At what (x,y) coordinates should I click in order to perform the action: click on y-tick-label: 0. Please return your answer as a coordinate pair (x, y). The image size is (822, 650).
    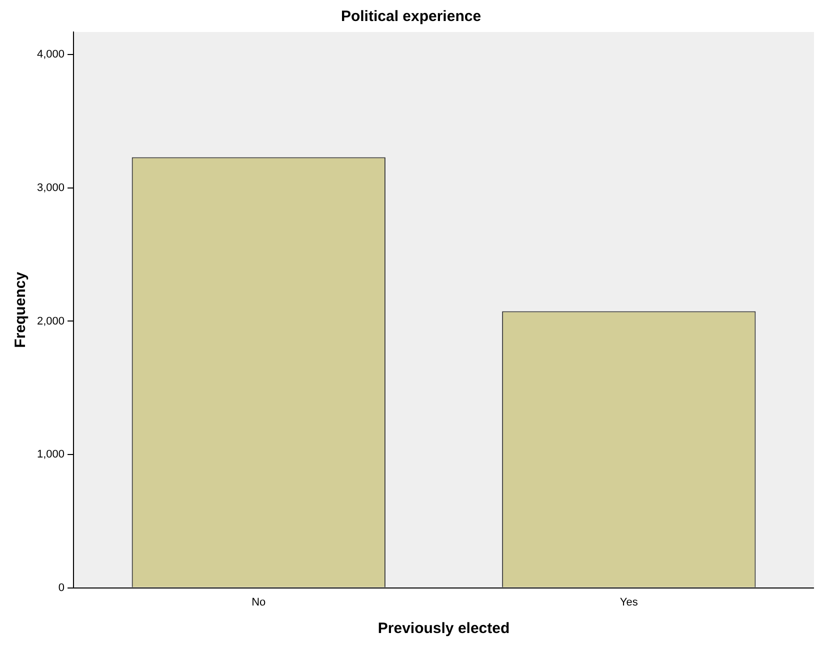
    Looking at the image, I should click on (61, 588).